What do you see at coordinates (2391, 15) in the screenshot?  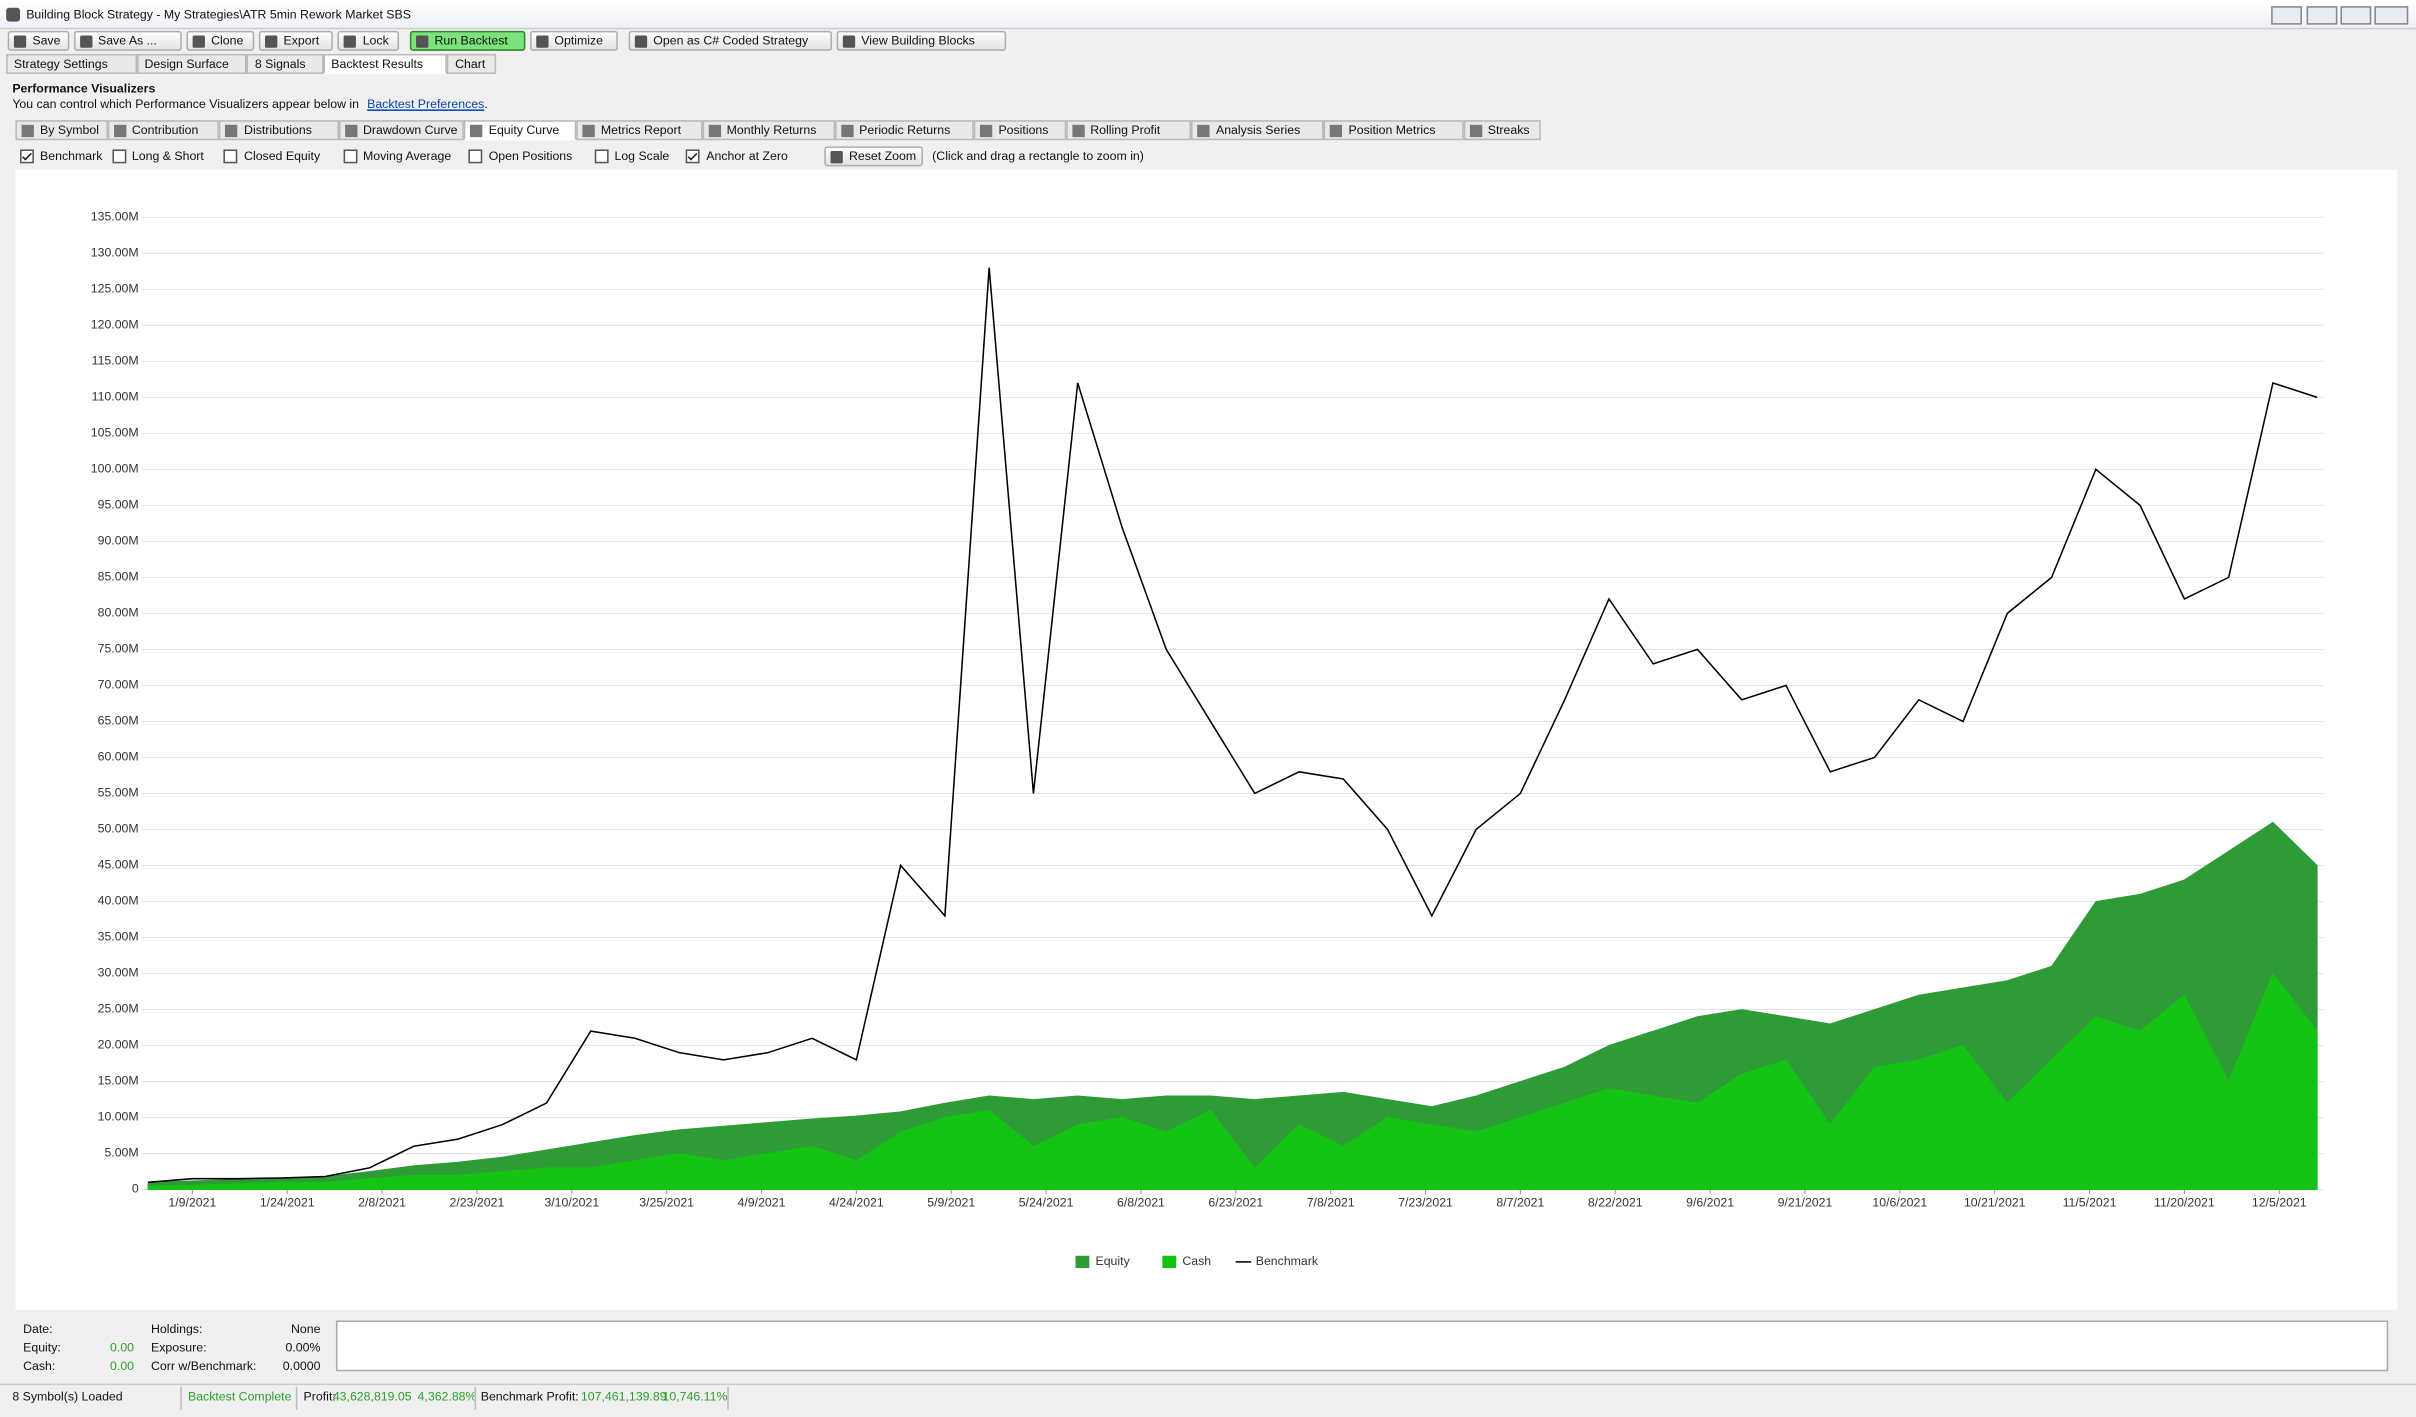 I see `close-button` at bounding box center [2391, 15].